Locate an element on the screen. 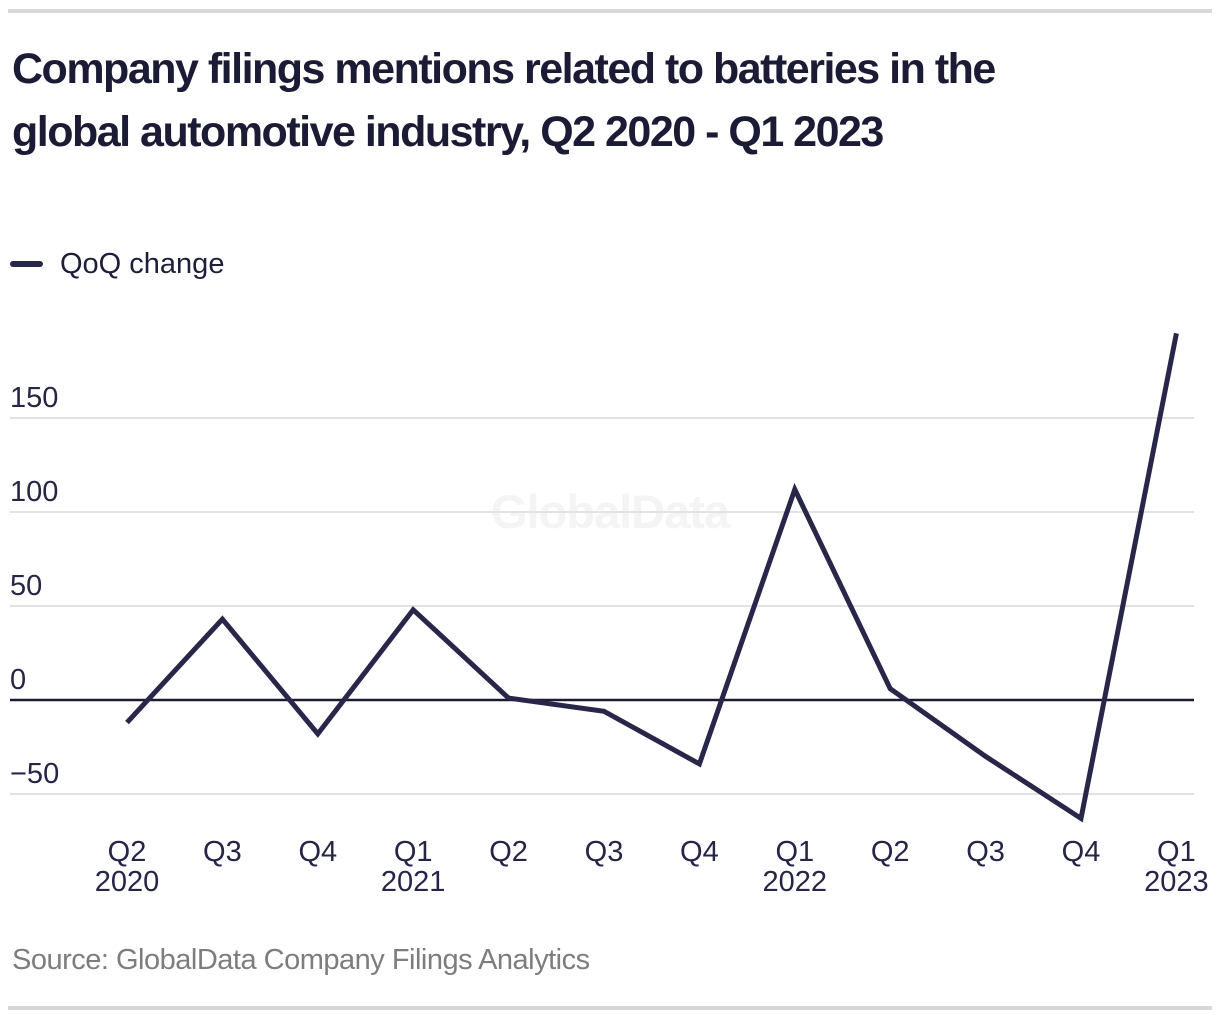  x-year-label: 2021 is located at coordinates (413, 882).